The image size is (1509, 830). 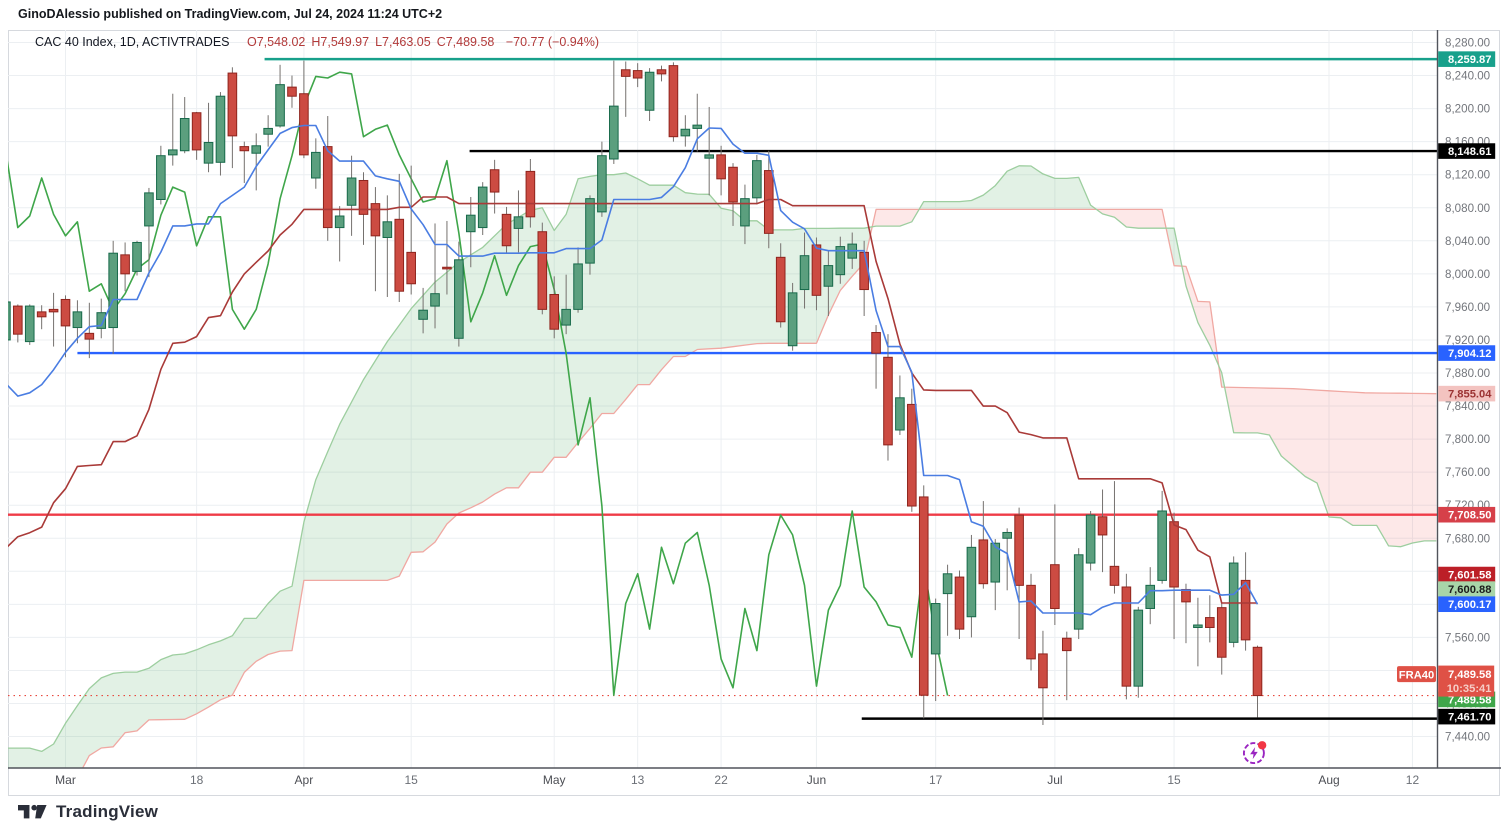 What do you see at coordinates (1467, 514) in the screenshot?
I see `price-label-hline: 7,708.50` at bounding box center [1467, 514].